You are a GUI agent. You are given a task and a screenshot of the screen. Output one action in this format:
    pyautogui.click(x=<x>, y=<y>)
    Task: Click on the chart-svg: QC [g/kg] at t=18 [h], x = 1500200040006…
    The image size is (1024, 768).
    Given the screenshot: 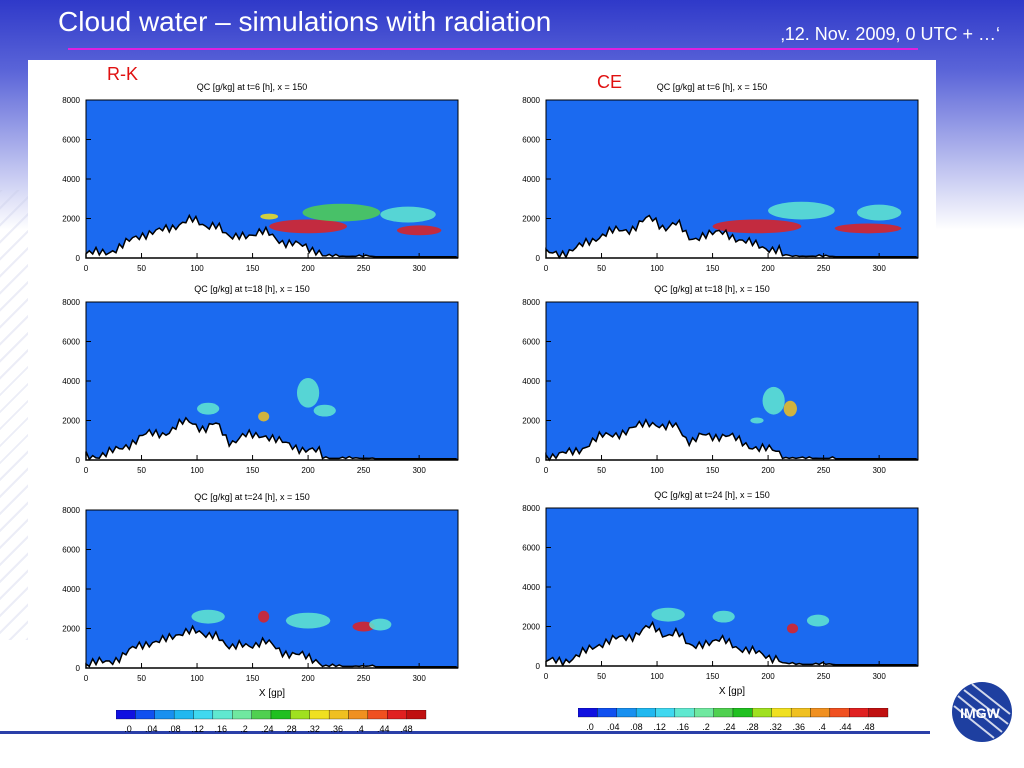 What is the action you would take?
    pyautogui.click(x=260, y=379)
    